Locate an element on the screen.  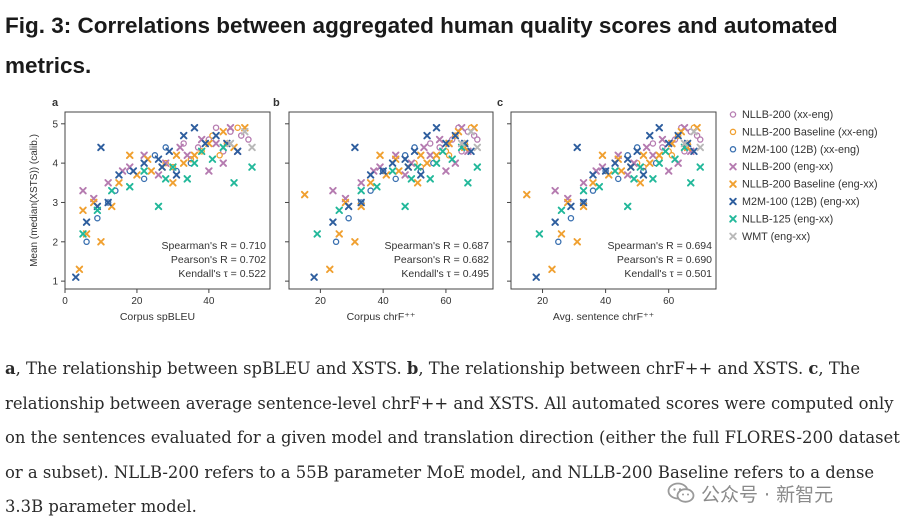
correlation-stat: Spearman's R = 0.687 is located at coordinates (437, 246).